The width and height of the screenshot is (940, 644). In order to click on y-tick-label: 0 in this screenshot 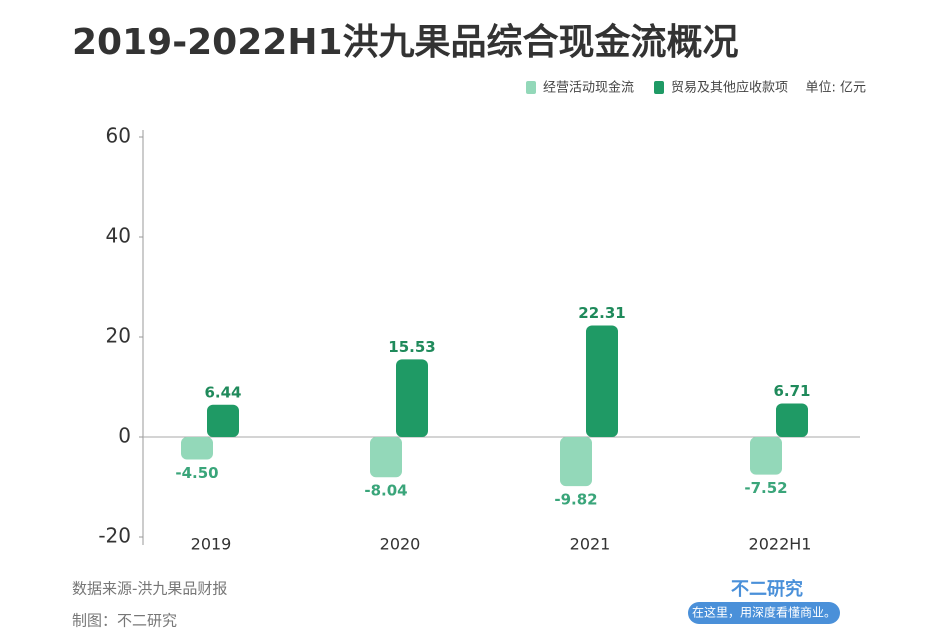, I will do `click(124, 436)`.